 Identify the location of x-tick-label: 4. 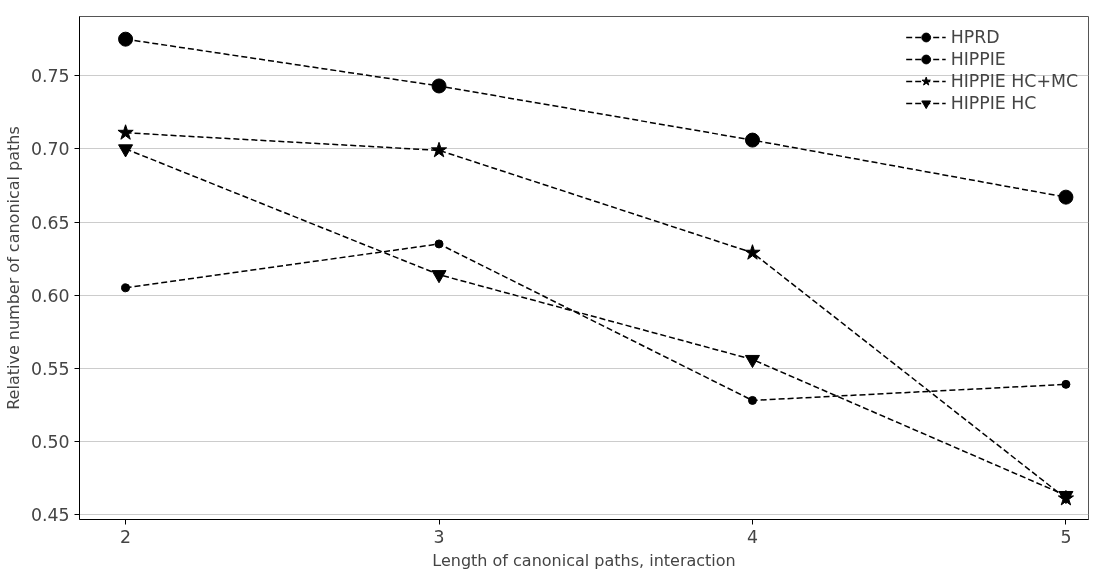
(752, 536).